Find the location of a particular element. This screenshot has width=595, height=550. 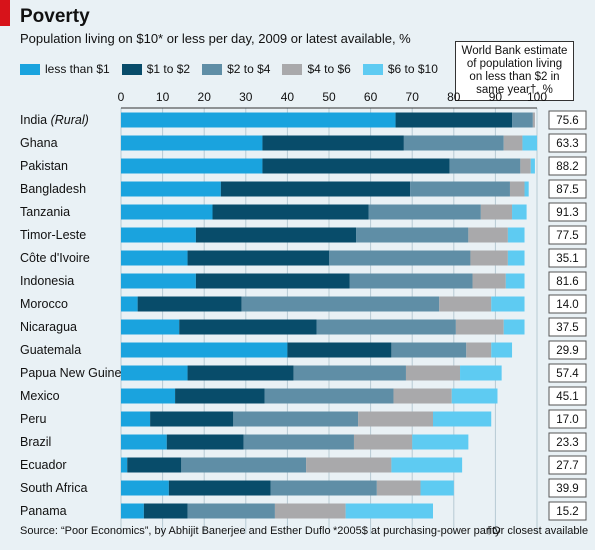

x-tick-label: 40 is located at coordinates (288, 97).